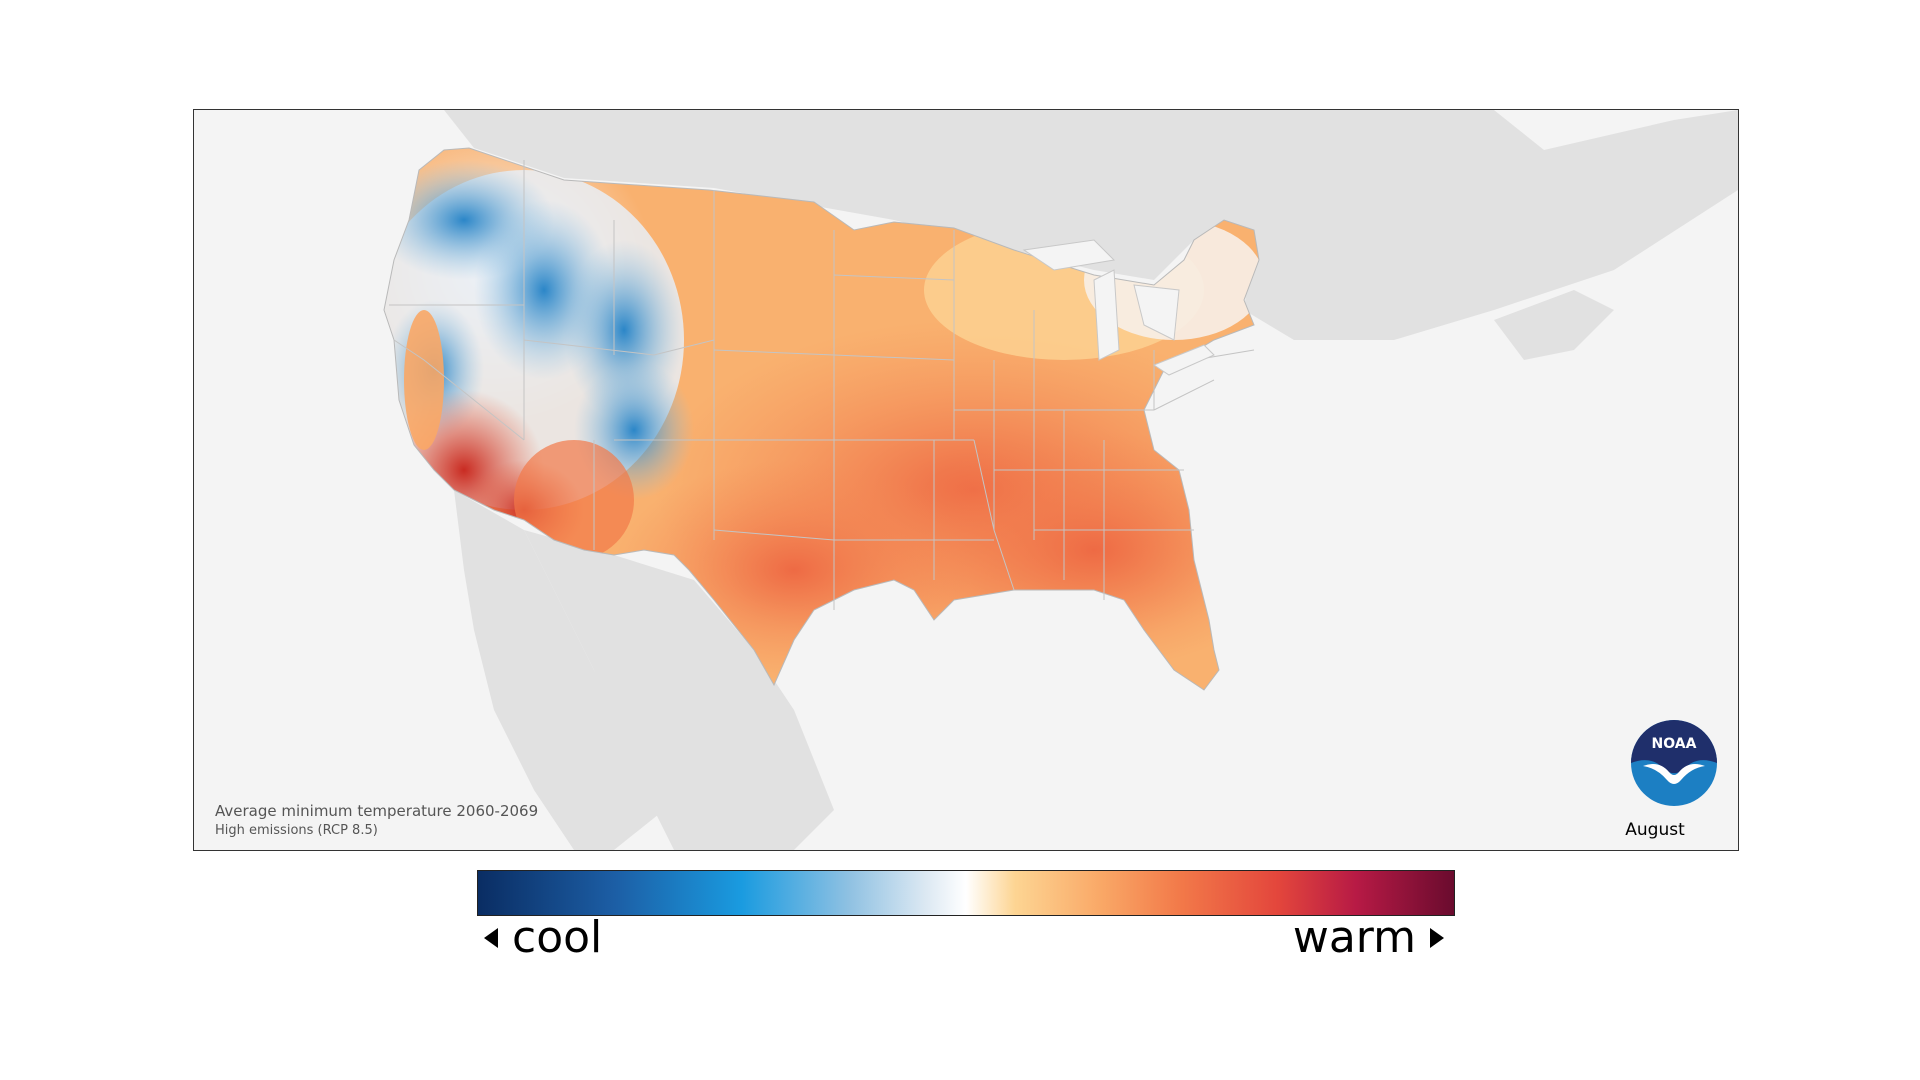 This screenshot has width=1920, height=1080. Describe the element at coordinates (1674, 744) in the screenshot. I see `noaa-logo-text: NOAA` at that location.